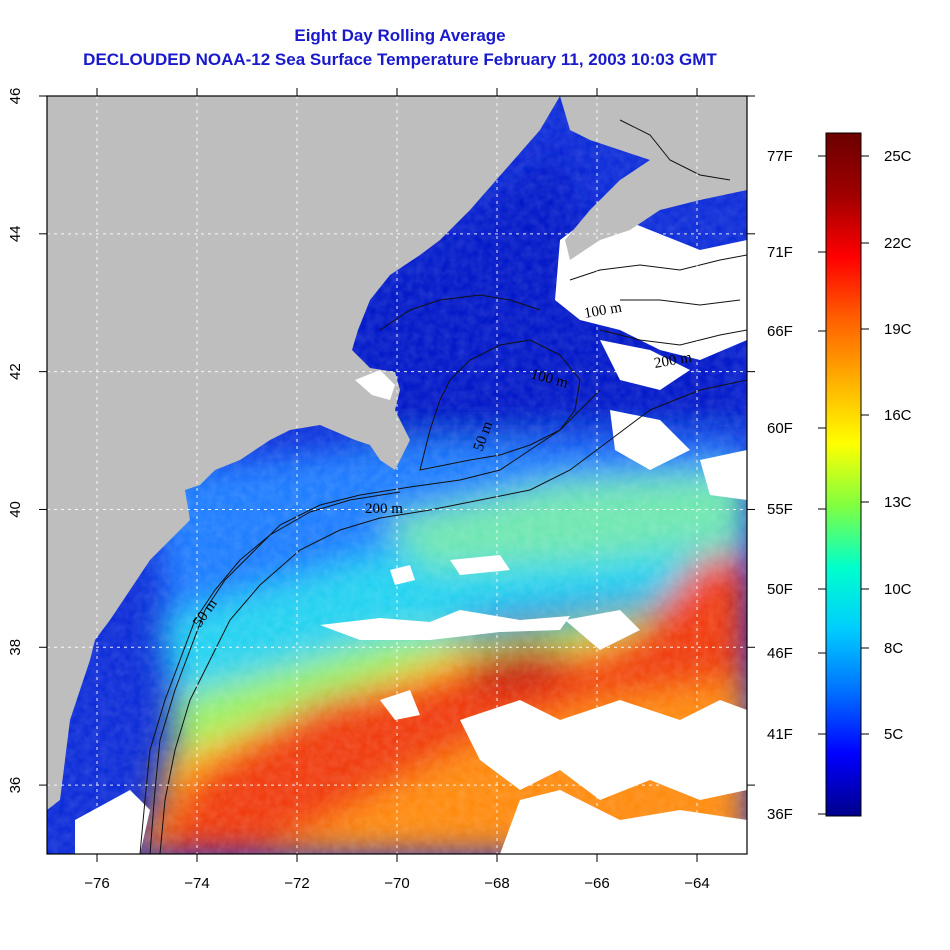 The width and height of the screenshot is (950, 950). Describe the element at coordinates (15, 233) in the screenshot. I see `lat-tick-label: 44` at that location.